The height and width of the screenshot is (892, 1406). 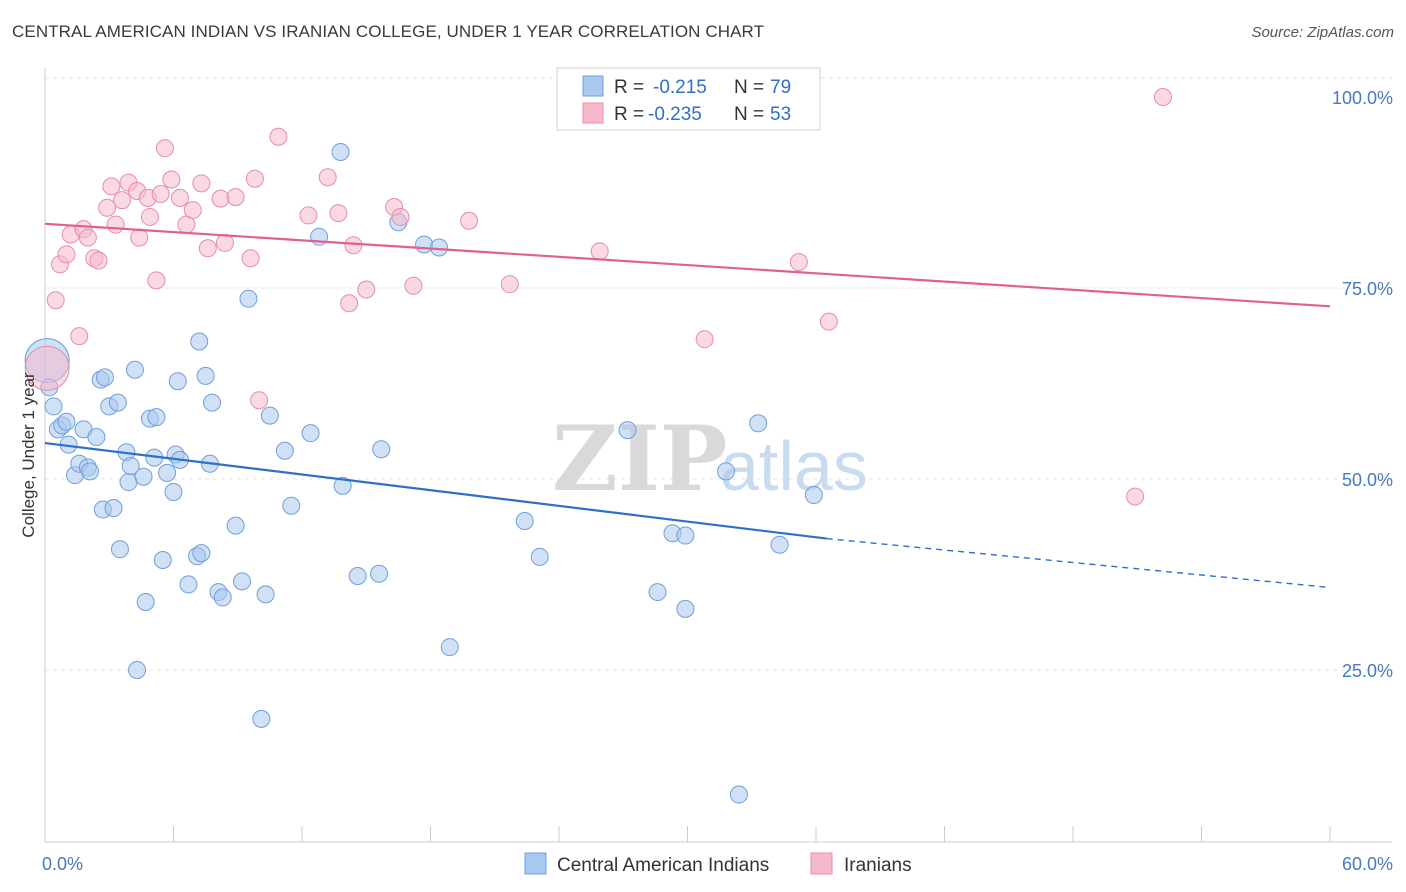 What do you see at coordinates (1078, 563) in the screenshot?
I see `central-american-trend-extension` at bounding box center [1078, 563].